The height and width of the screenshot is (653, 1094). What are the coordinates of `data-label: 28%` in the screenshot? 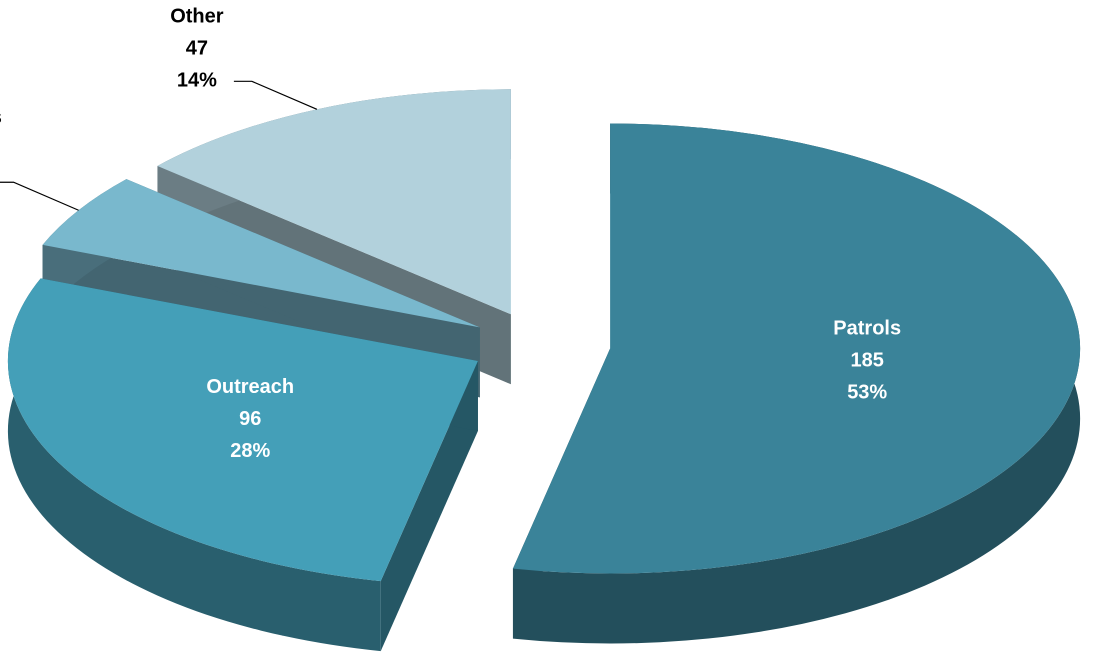 It's located at (250, 451).